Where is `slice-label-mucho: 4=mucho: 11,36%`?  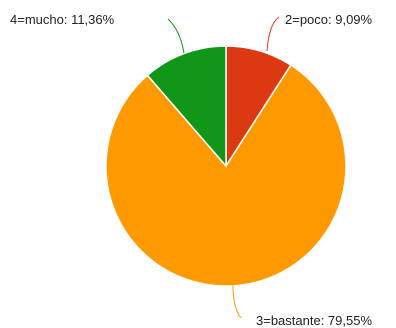
slice-label-mucho: 4=mucho: 11,36% is located at coordinates (62, 19).